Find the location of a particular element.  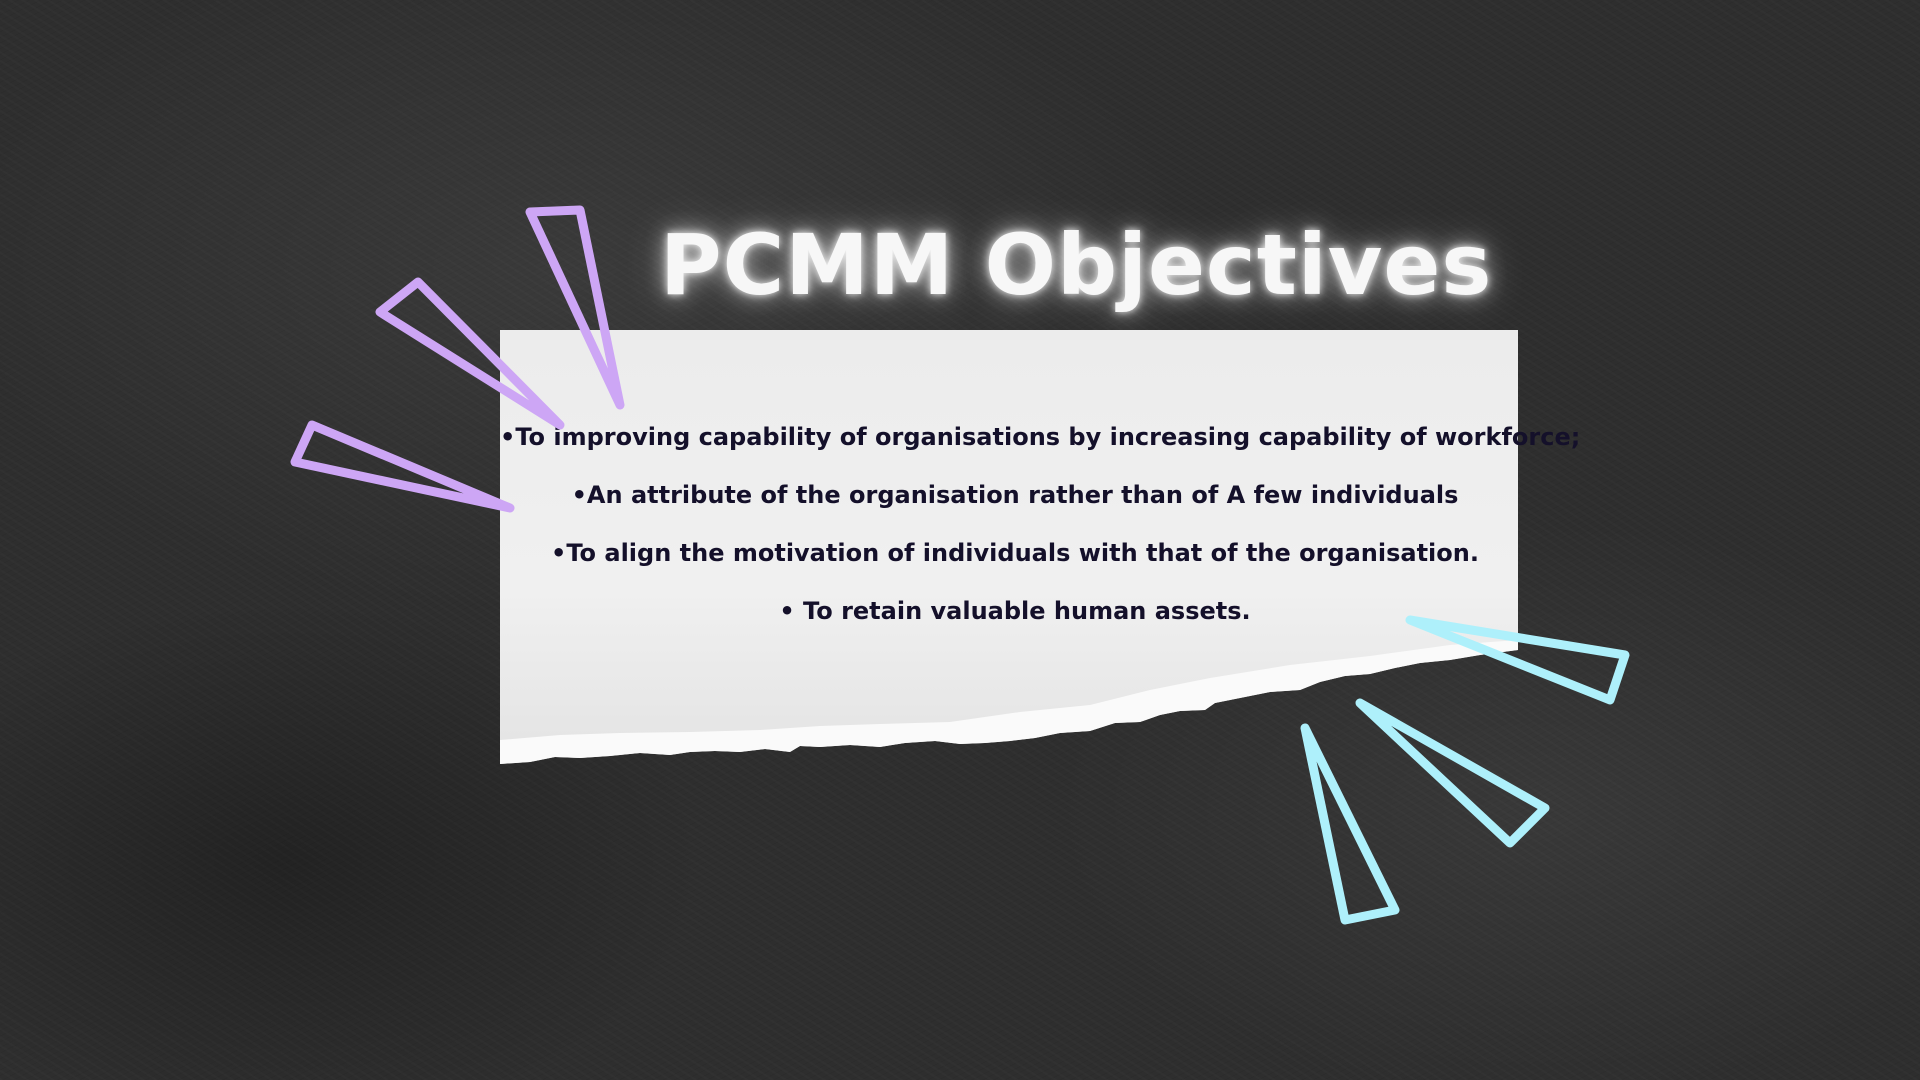

slide-title: PCMM Objectives is located at coordinates (1076, 265).